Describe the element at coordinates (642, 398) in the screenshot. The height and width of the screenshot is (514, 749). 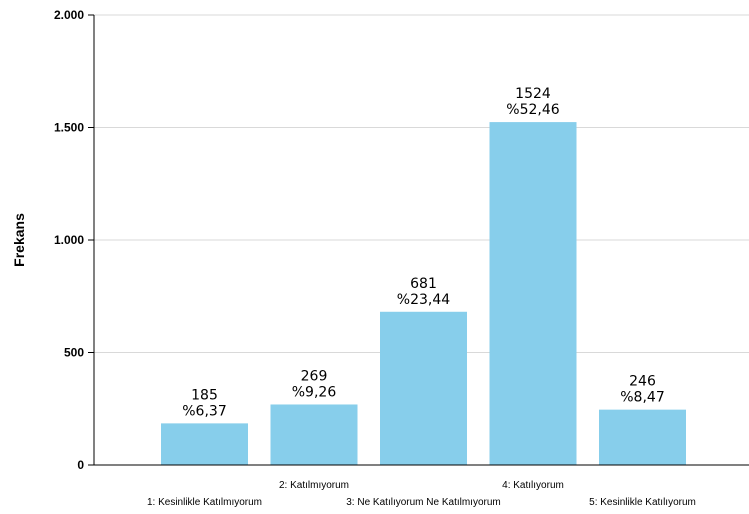
I see `data-label-percent: %8,47` at that location.